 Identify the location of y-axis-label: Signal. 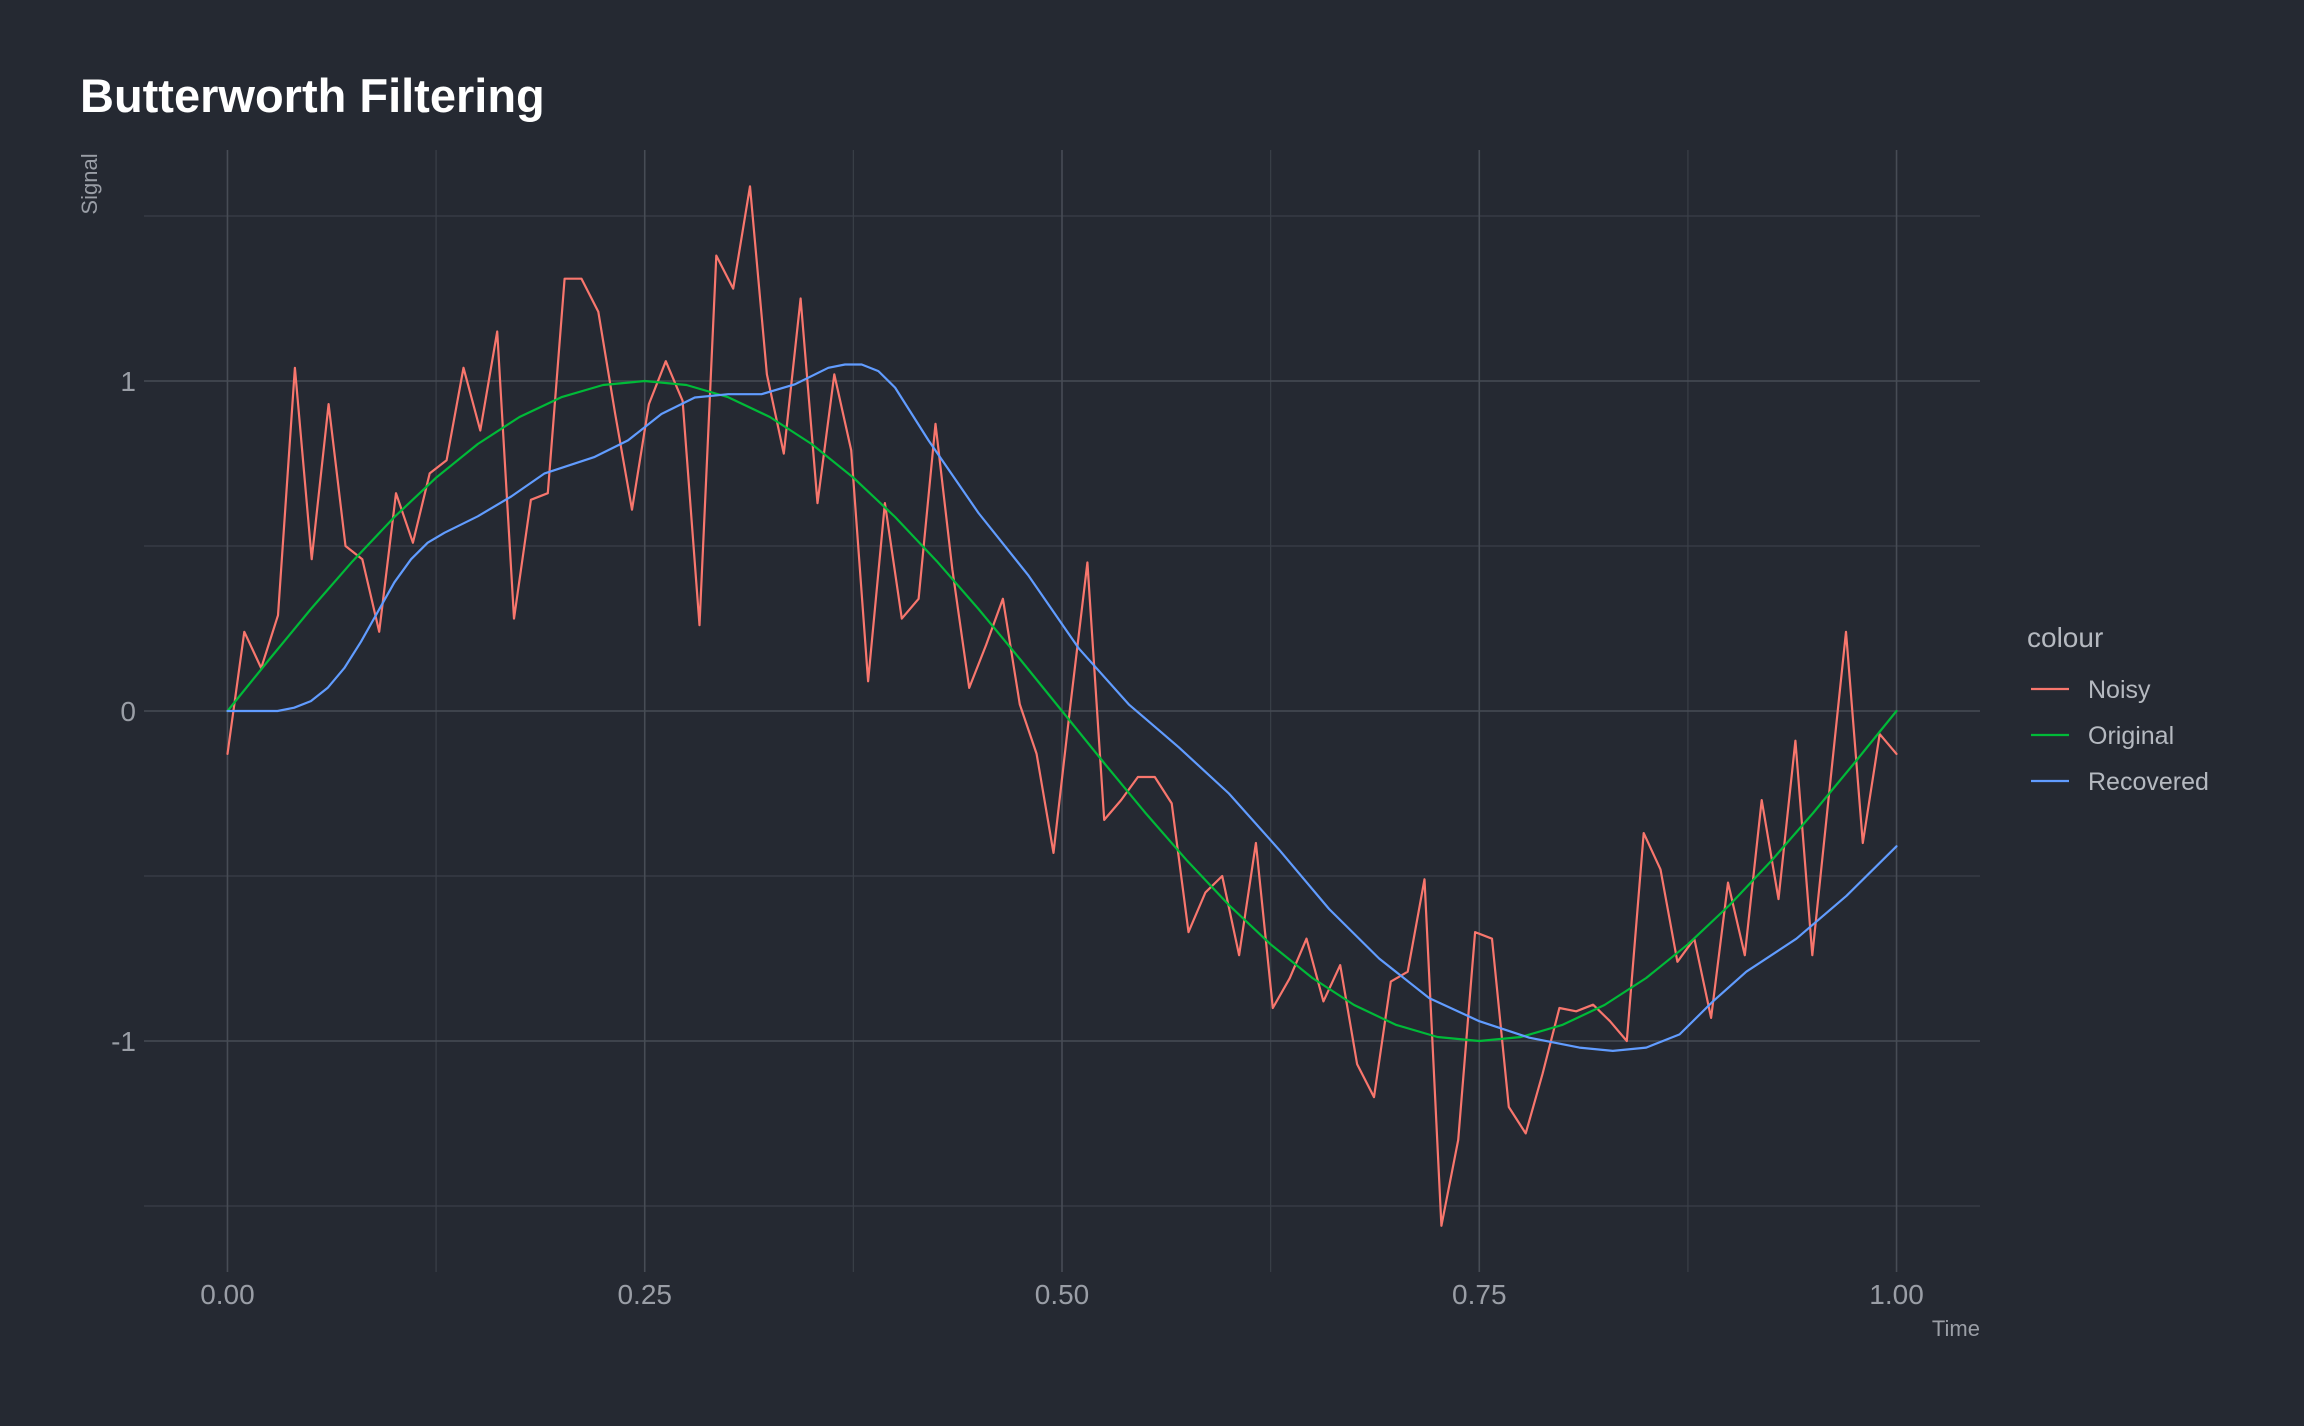
(89, 183).